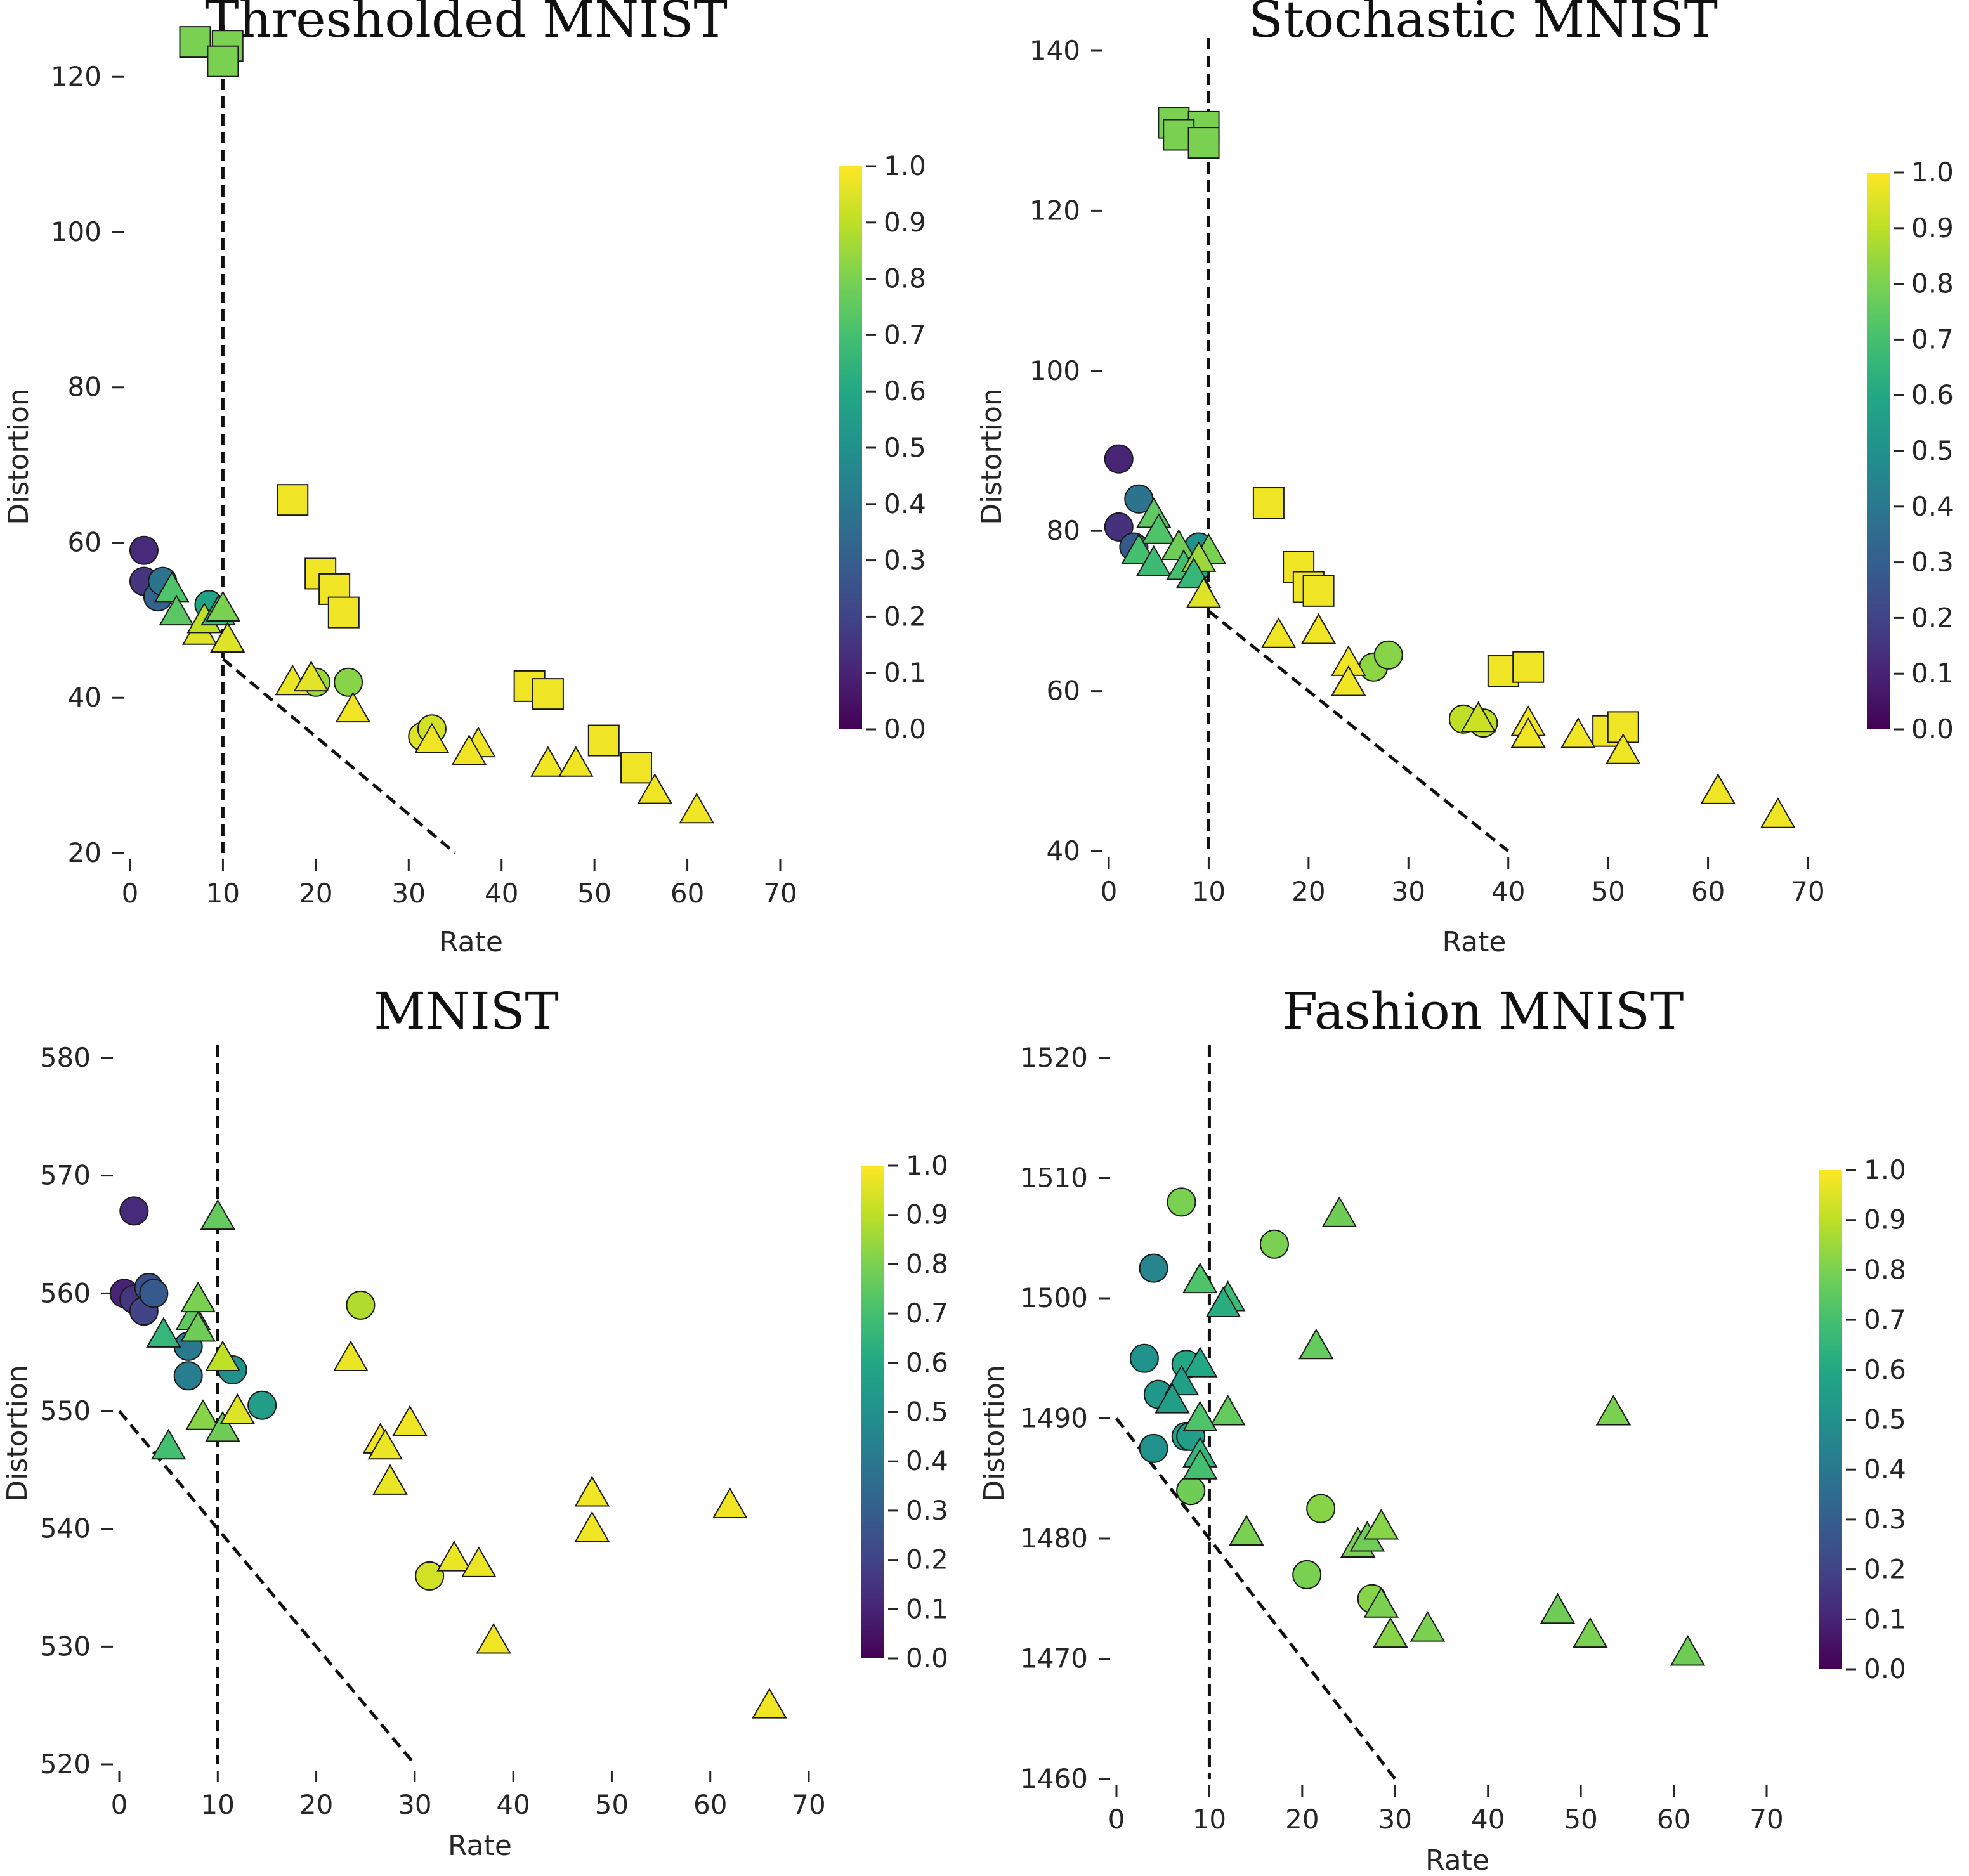 This screenshot has height=1876, width=1969. I want to click on y-tick-label: 570, so click(65, 1175).